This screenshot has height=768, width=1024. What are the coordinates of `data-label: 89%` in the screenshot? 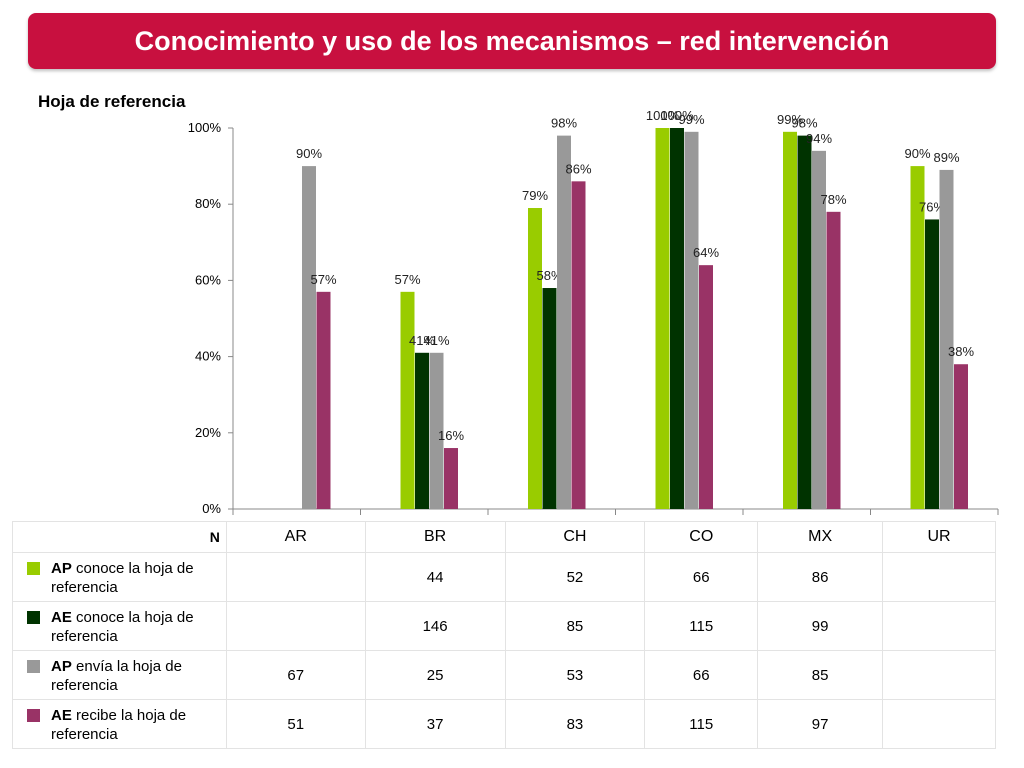 It's located at (946, 157).